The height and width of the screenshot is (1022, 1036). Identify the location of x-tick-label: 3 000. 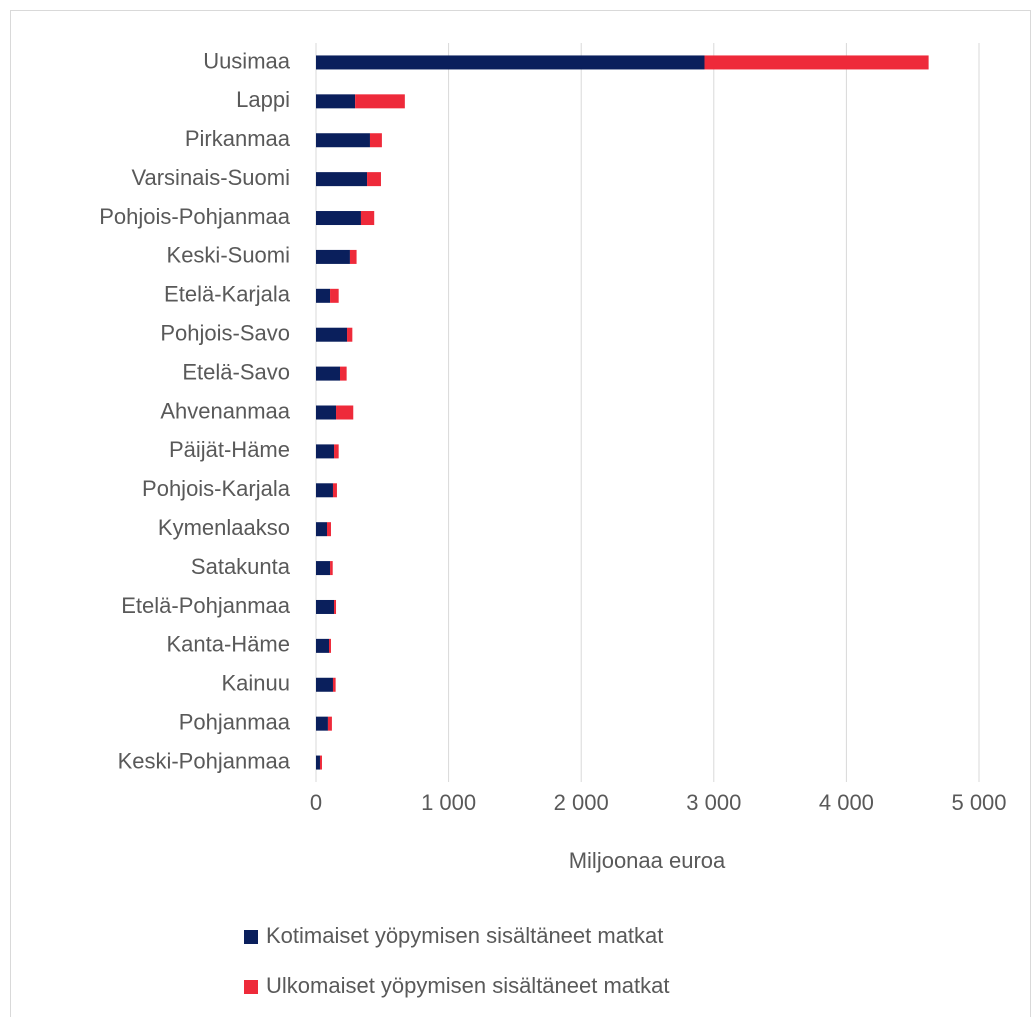
(713, 802).